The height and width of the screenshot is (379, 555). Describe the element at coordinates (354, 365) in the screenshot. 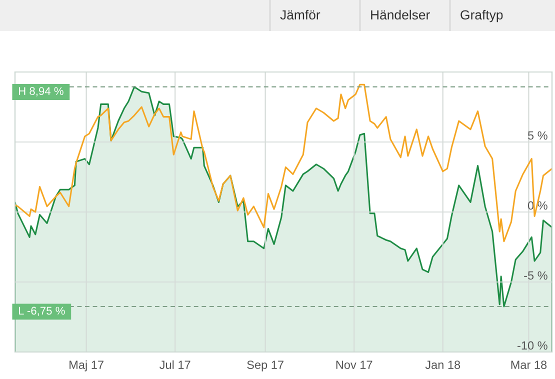

I see `x-tick-label: Nov 17` at that location.